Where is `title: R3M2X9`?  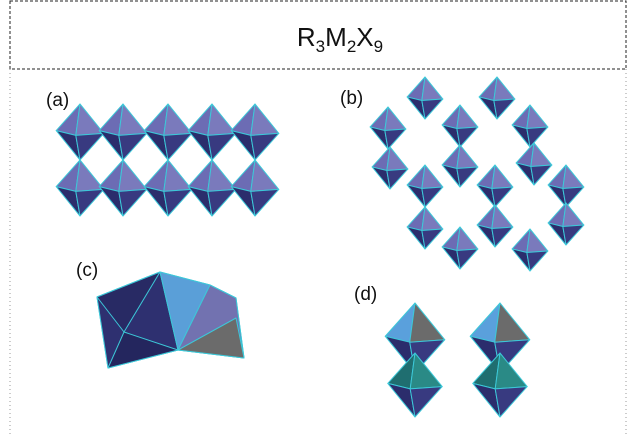
title: R3M2X9 is located at coordinates (340, 39).